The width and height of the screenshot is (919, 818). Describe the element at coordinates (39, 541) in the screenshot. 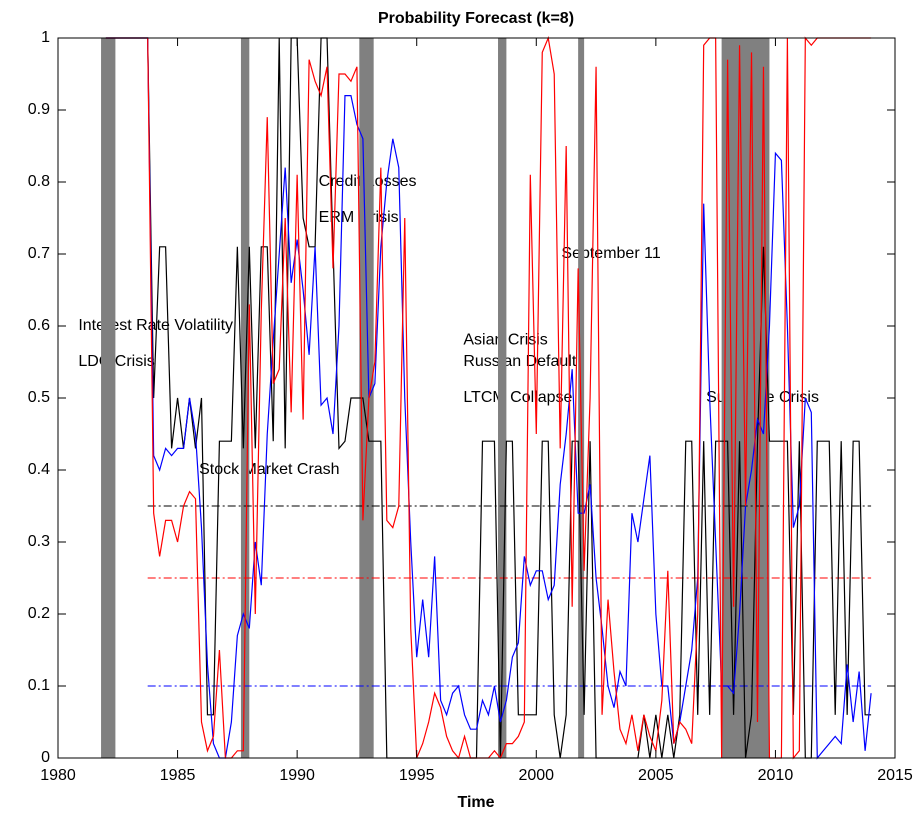

I see `y-tick-label: 0.3` at that location.